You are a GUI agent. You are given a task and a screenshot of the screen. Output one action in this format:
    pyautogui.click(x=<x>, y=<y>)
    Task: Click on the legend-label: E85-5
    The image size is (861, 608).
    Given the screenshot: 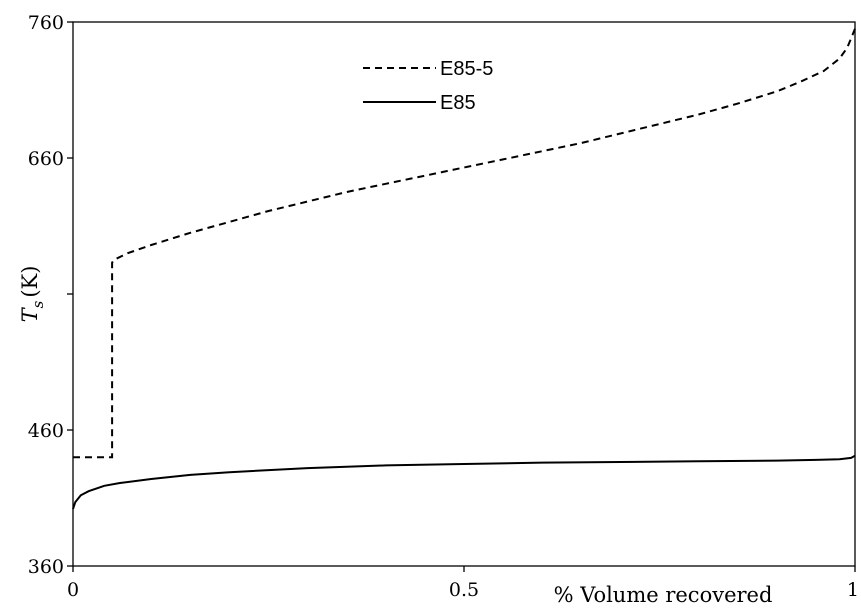 What is the action you would take?
    pyautogui.click(x=466, y=69)
    